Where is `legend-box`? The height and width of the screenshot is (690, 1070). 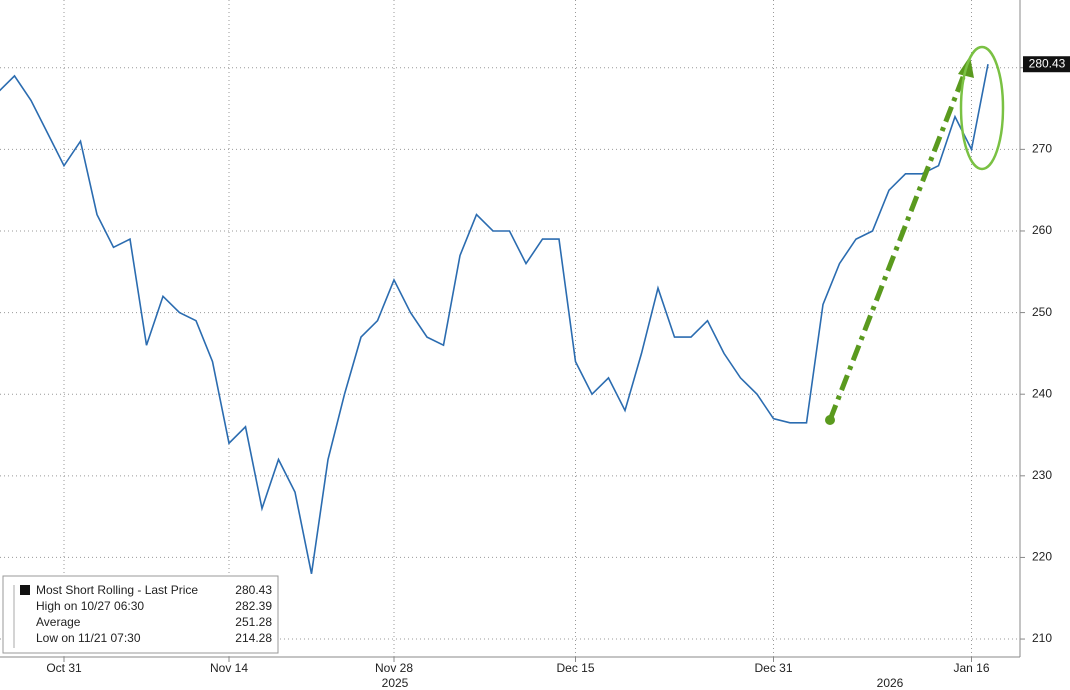
legend-box is located at coordinates (140, 614).